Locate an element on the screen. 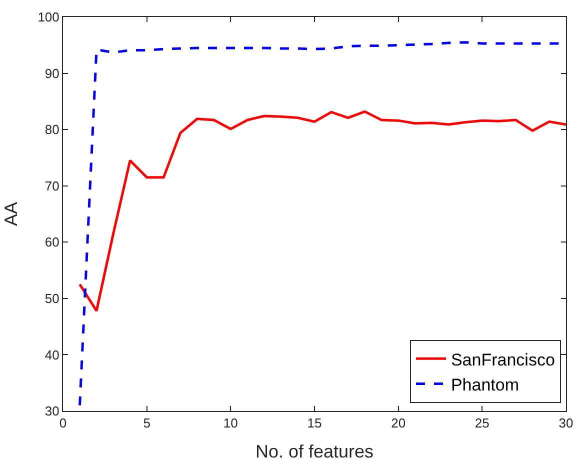  y-tick-label: 80 is located at coordinates (52, 130).